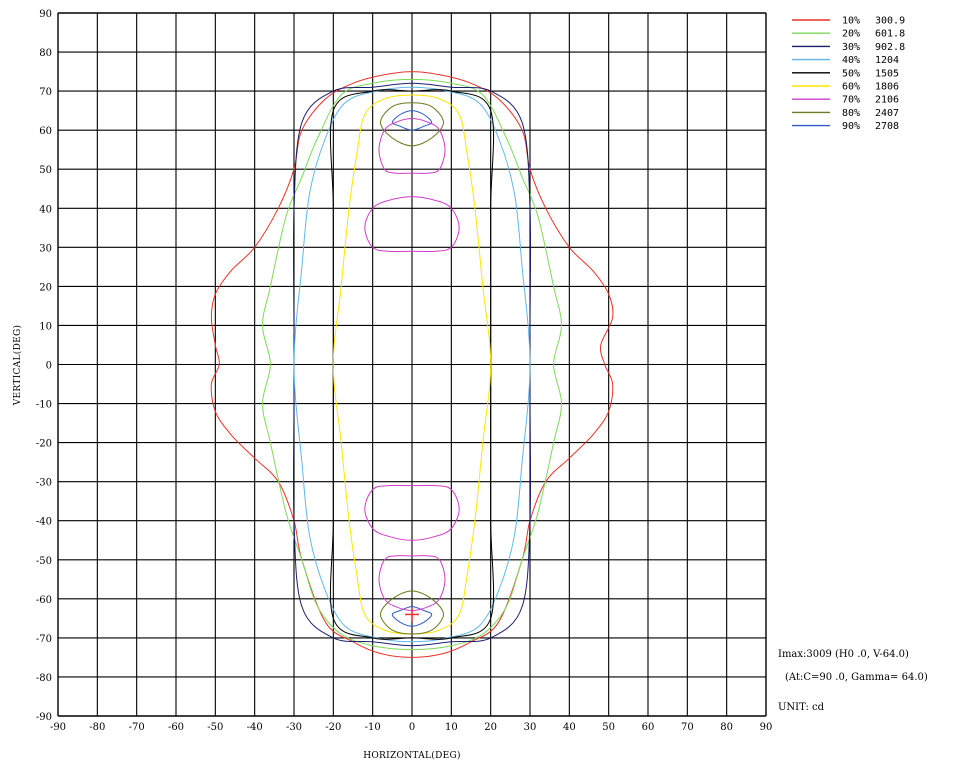 The width and height of the screenshot is (979, 767). I want to click on y-tick-label: -40, so click(44, 522).